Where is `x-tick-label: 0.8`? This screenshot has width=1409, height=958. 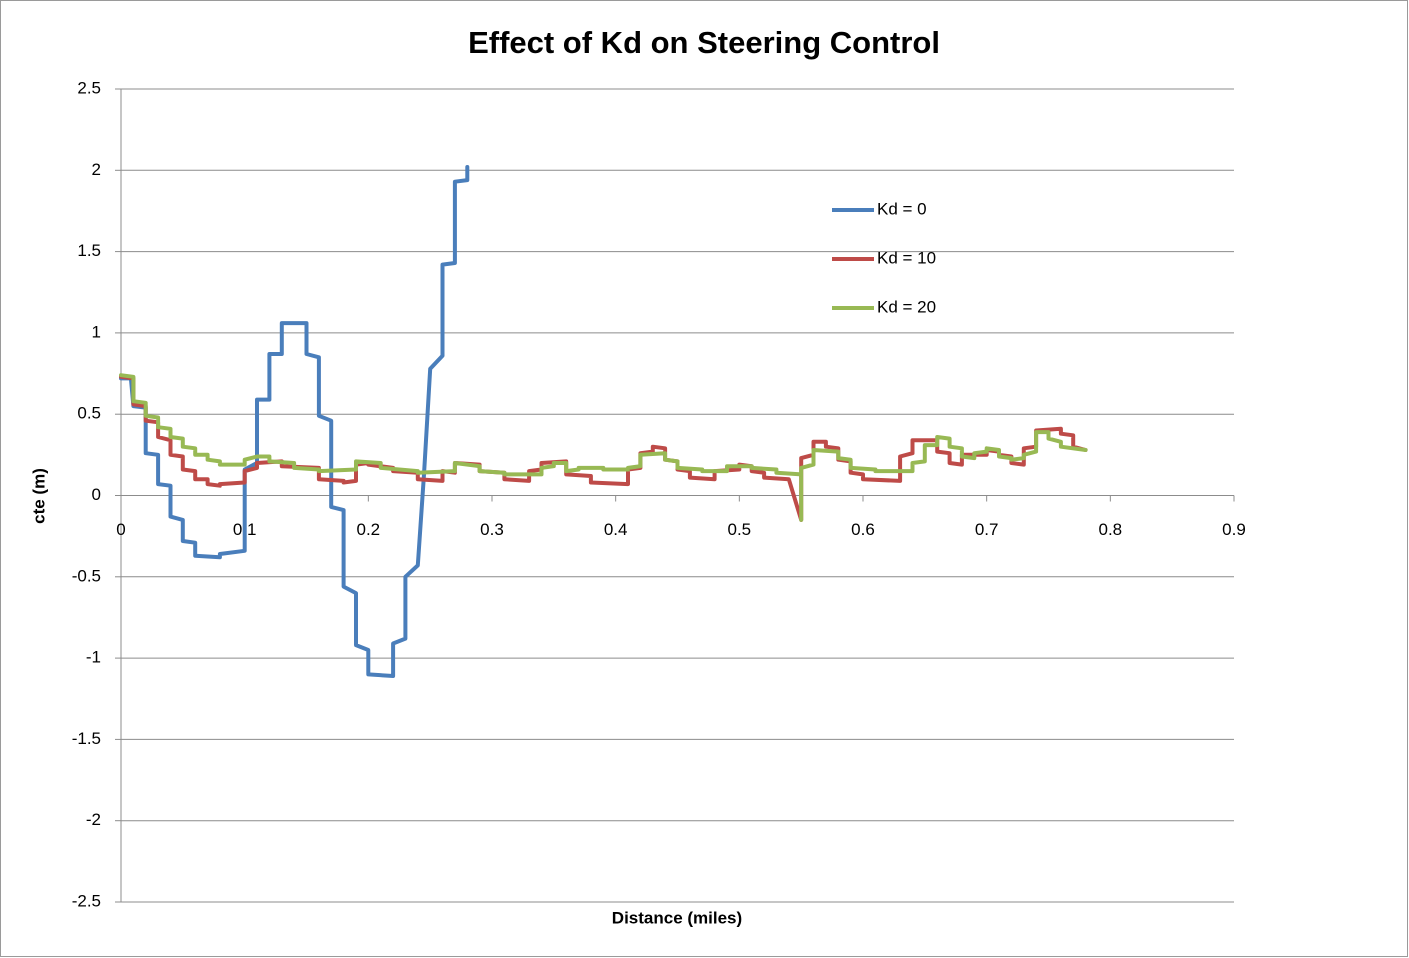 x-tick-label: 0.8 is located at coordinates (1111, 529).